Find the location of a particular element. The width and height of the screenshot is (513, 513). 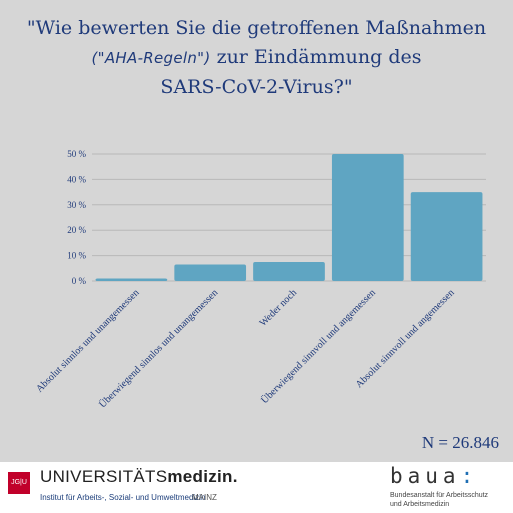

y-tick-label: 50 % is located at coordinates (76, 154).